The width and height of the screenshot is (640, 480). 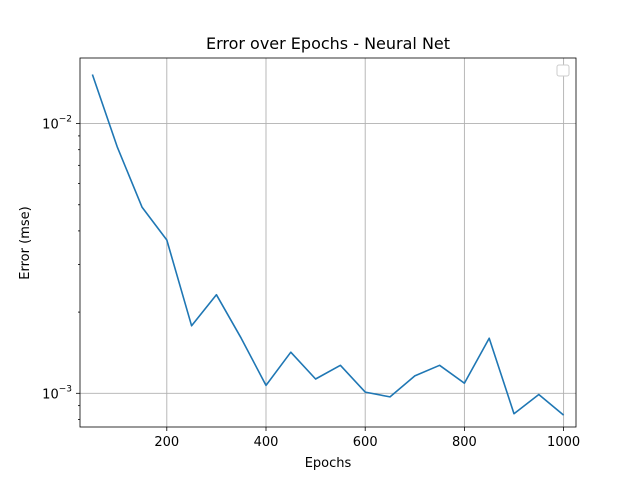 I want to click on x-axis-label: Epochs, so click(x=328, y=463).